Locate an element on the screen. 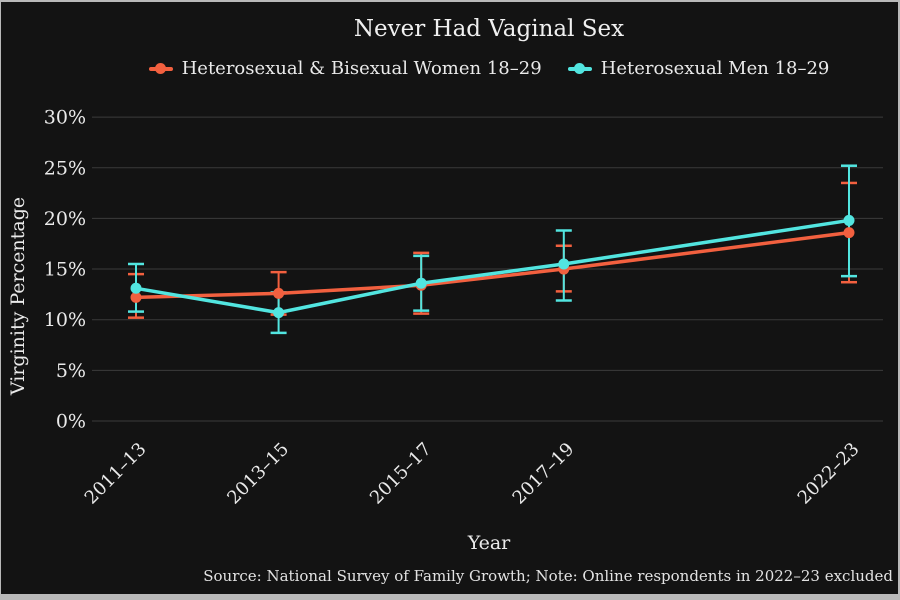  legend-item-men: Heterosexual Men 18–29 is located at coordinates (698, 68).